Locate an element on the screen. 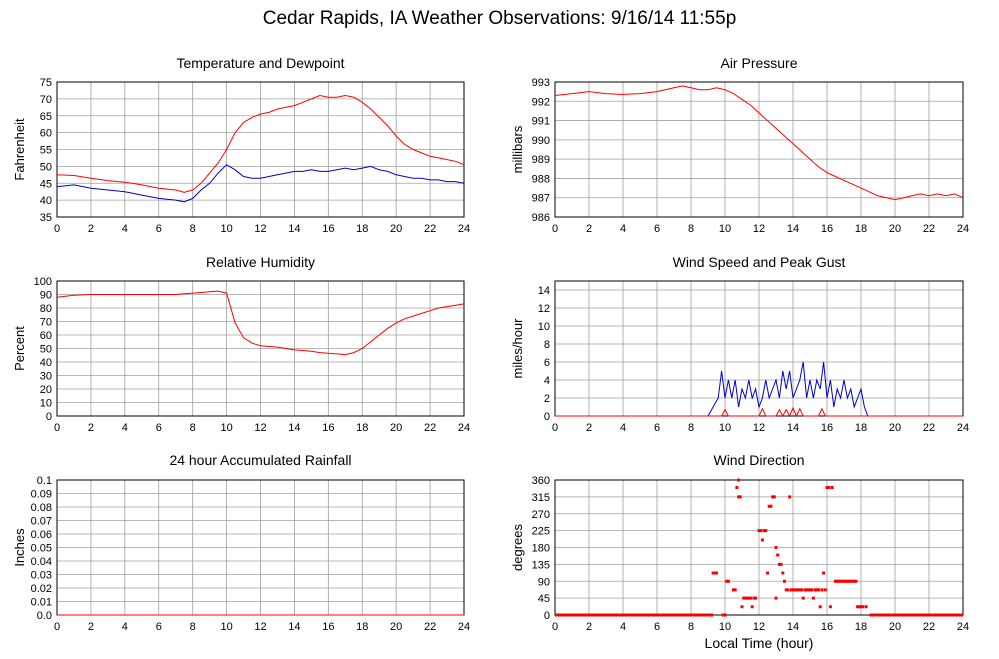 Image resolution: width=999 pixels, height=659 pixels. y-tick-label: 65 is located at coordinates (46, 117).